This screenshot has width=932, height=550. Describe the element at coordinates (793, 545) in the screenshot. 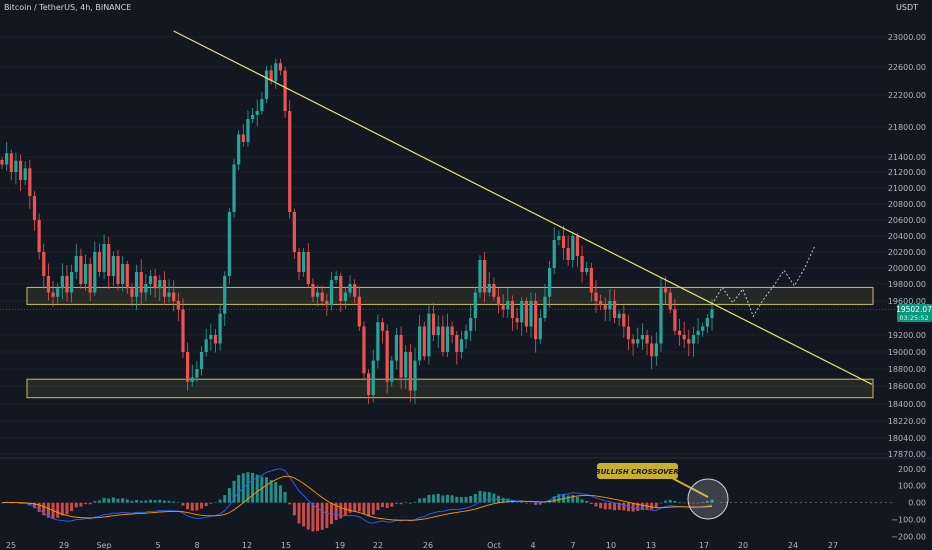

I see `time-tick-label: 24` at that location.